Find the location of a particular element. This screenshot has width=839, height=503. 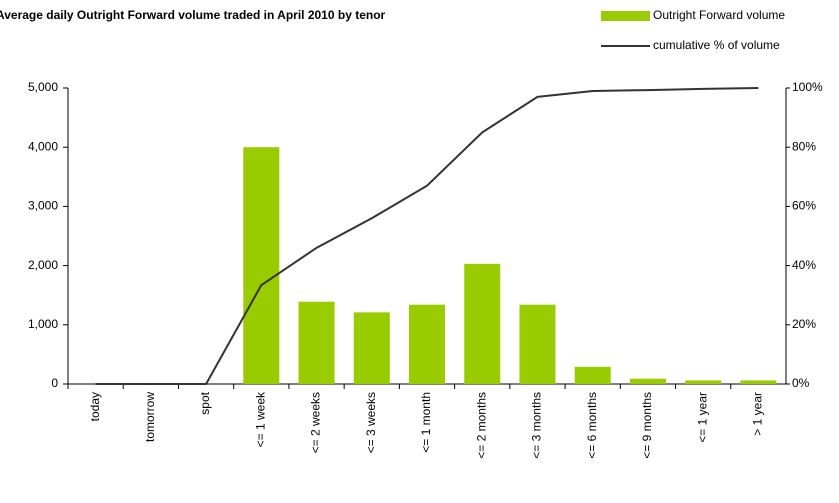

x-tick-label: <= 1 year is located at coordinates (702, 417).